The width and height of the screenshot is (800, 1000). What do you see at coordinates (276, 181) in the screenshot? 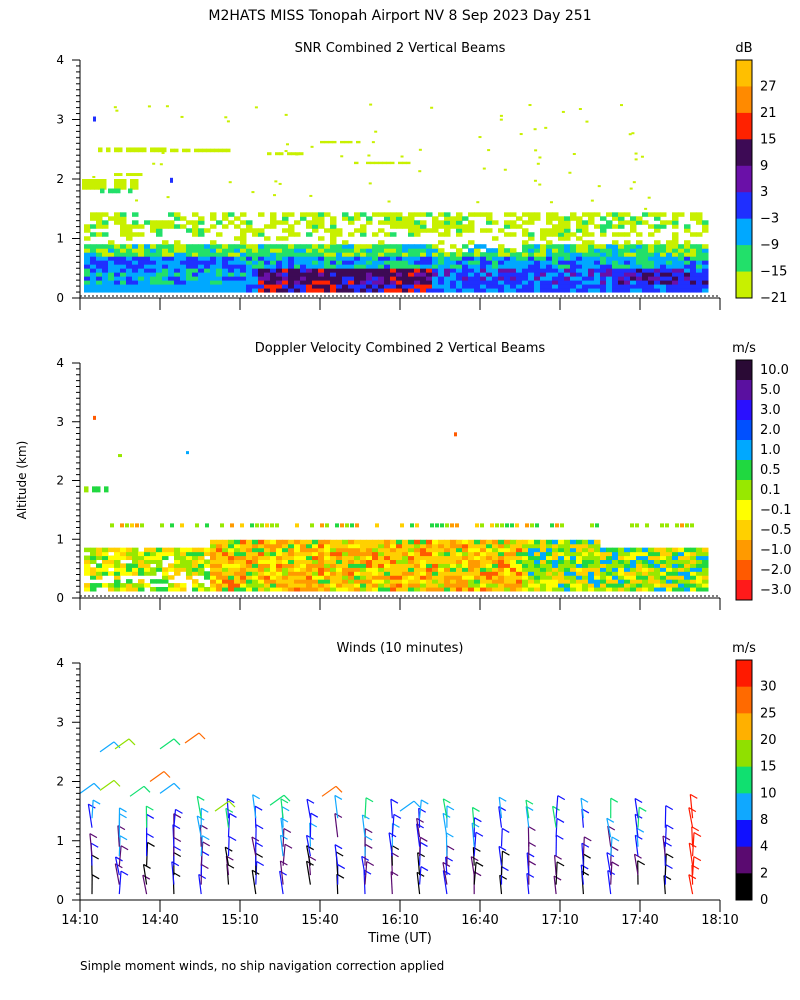
I see `snr-speck` at bounding box center [276, 181].